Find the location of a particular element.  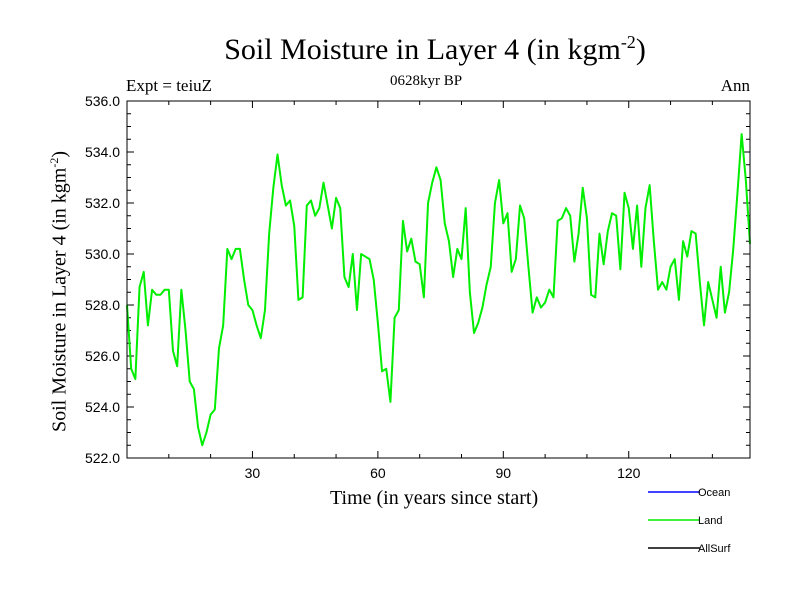

y-tick-label: 532.0 is located at coordinates (102, 203).